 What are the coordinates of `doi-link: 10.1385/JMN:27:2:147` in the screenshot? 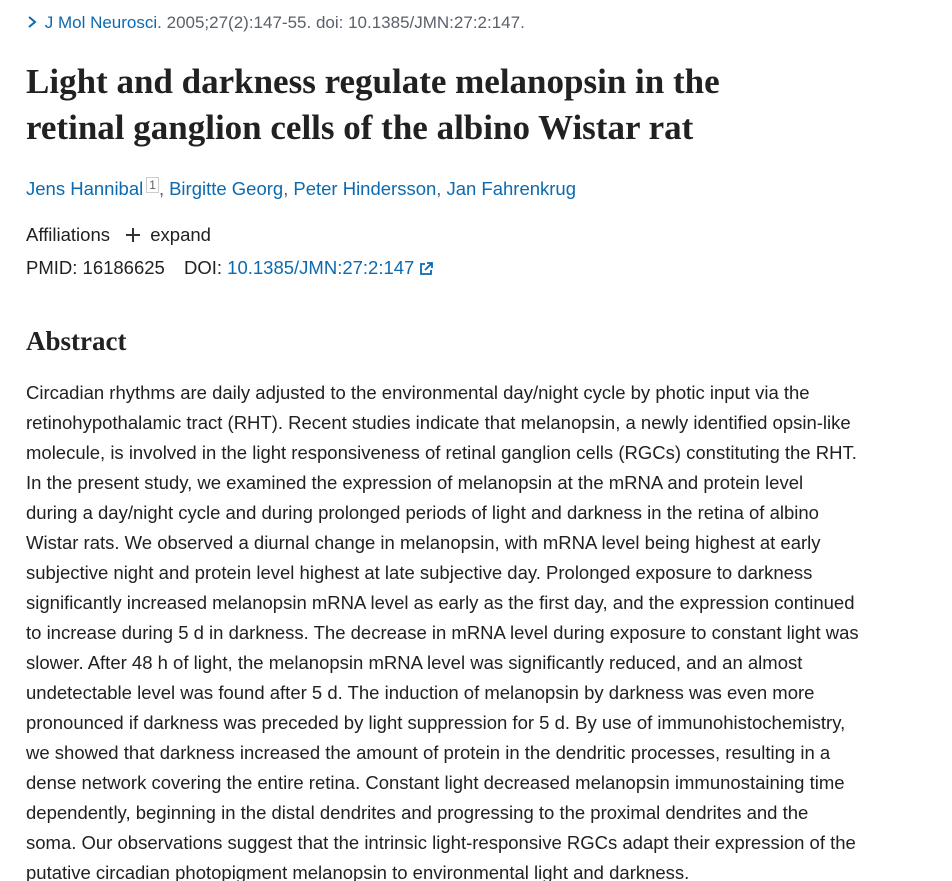 It's located at (321, 267).